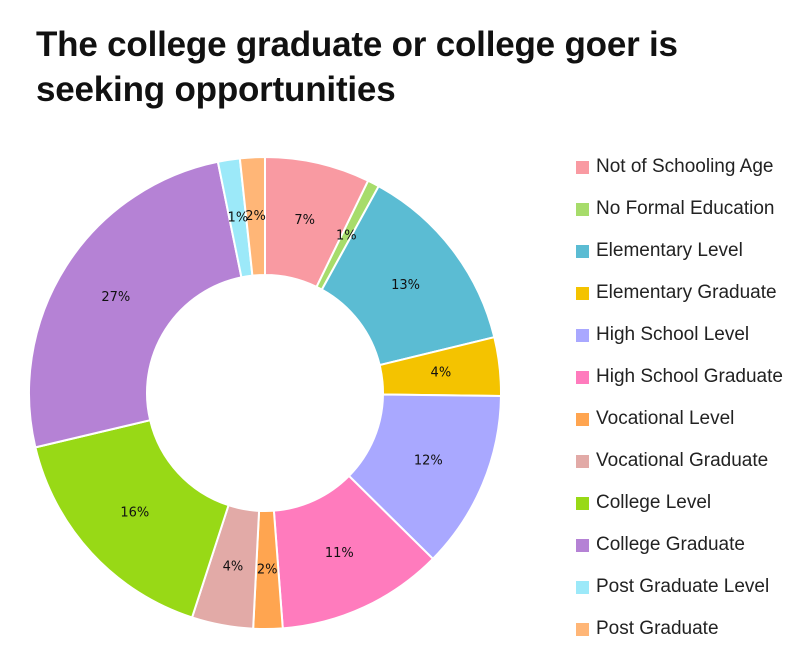  Describe the element at coordinates (654, 502) in the screenshot. I see `legend-label: College Level` at that location.